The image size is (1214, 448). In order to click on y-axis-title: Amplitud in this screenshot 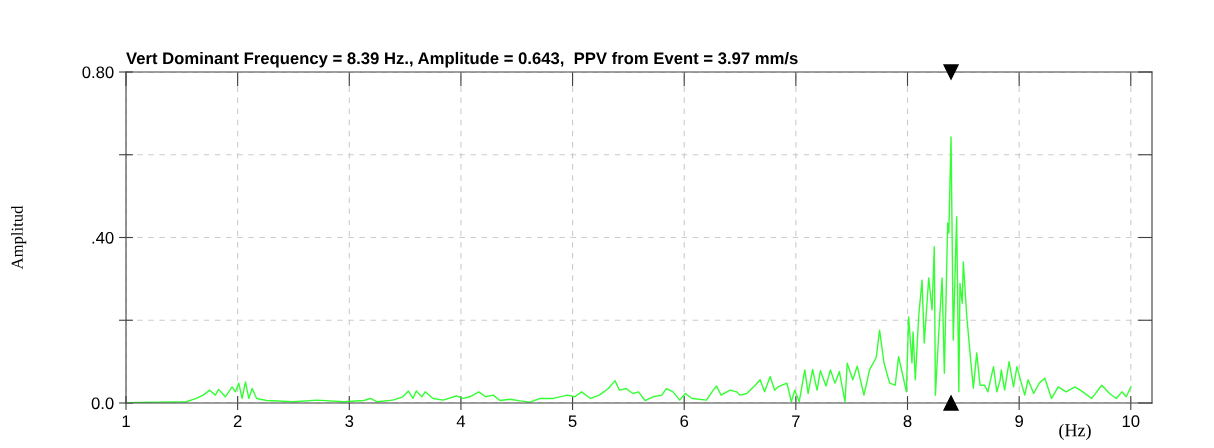, I will do `click(19, 237)`.